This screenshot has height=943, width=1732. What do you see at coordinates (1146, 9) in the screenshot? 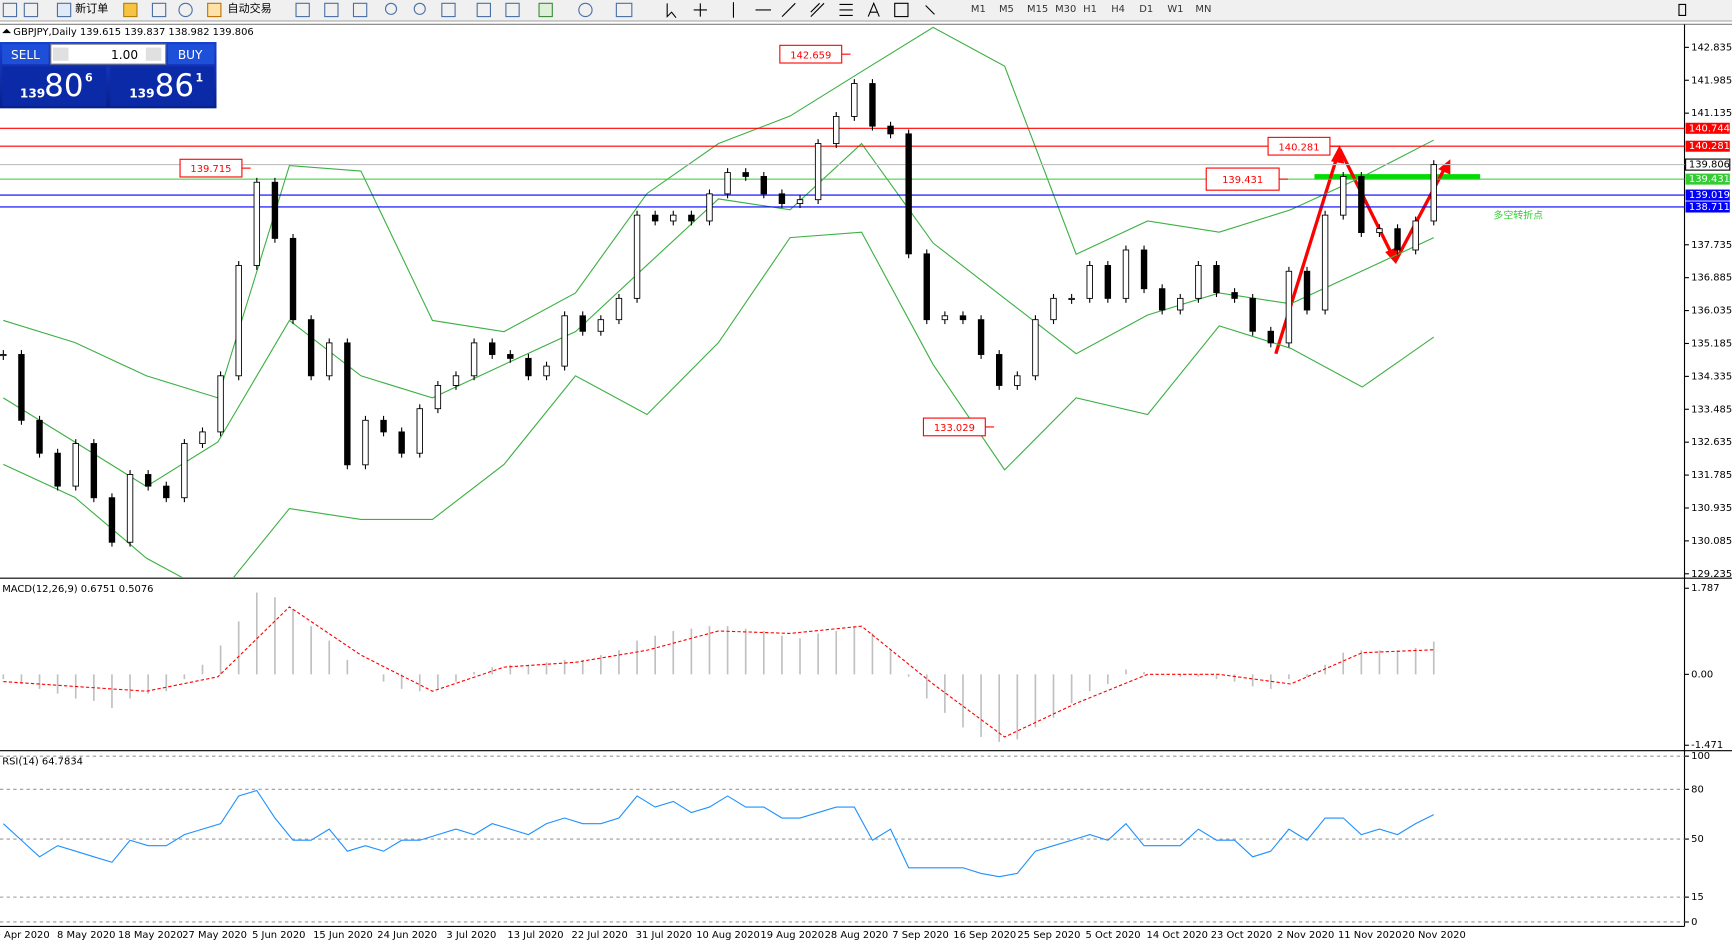
I see `timeframe-button: D1` at bounding box center [1146, 9].